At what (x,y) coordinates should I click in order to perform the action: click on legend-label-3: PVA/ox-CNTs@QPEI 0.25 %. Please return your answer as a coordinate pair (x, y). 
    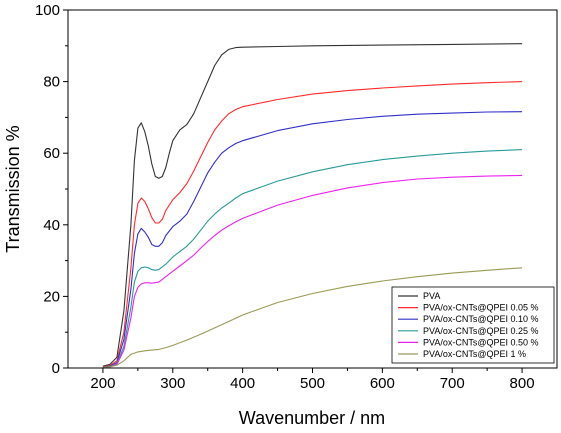
    Looking at the image, I should click on (481, 331).